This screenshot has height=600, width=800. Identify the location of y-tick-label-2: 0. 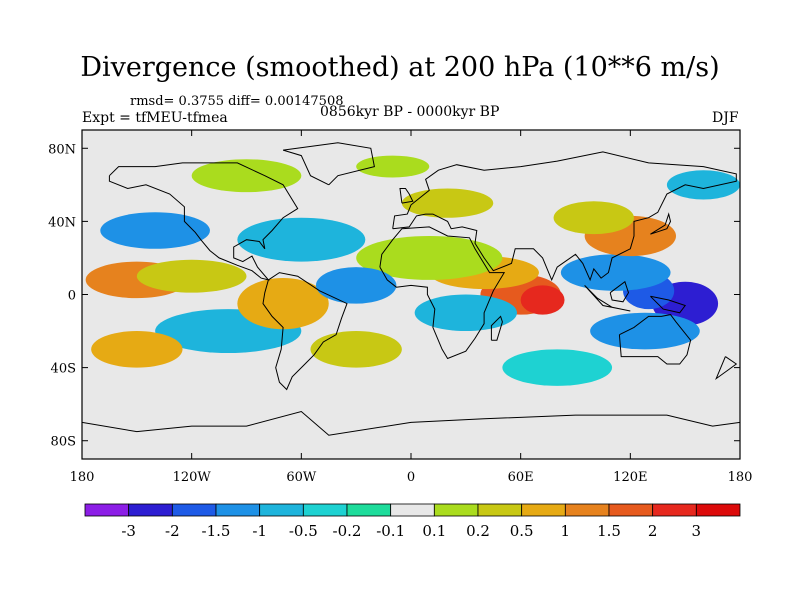
(72, 296).